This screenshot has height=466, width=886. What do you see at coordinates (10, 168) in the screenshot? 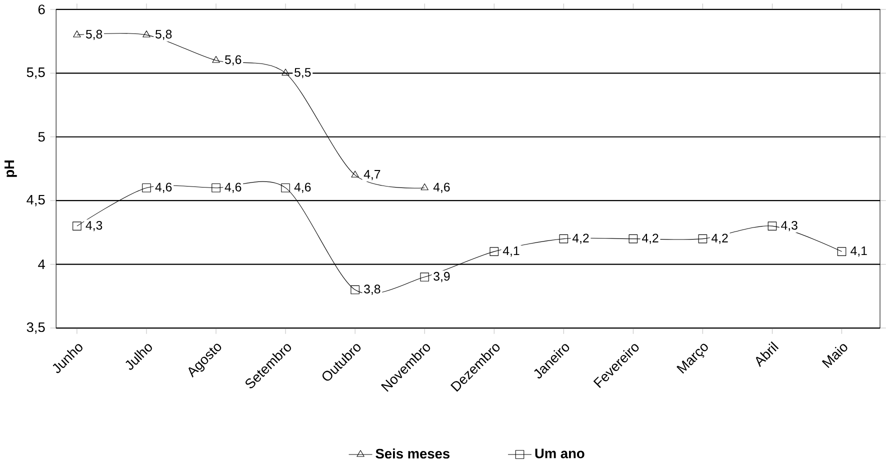
I see `y-axis-title: pH` at bounding box center [10, 168].